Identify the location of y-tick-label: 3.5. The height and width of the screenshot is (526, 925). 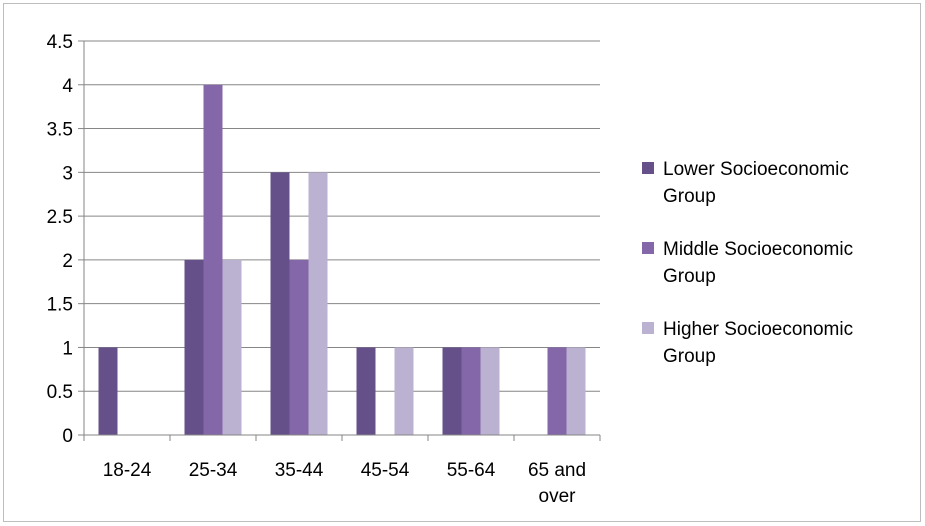
(60, 130).